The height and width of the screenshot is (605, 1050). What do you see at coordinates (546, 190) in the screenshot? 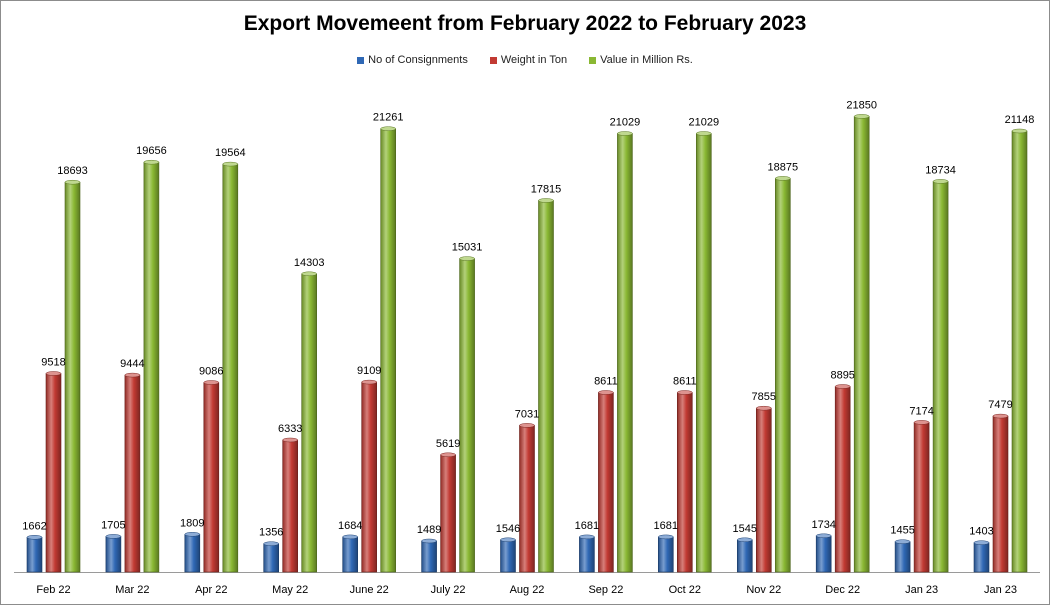
I see `value-label-value-6: 17815` at bounding box center [546, 190].